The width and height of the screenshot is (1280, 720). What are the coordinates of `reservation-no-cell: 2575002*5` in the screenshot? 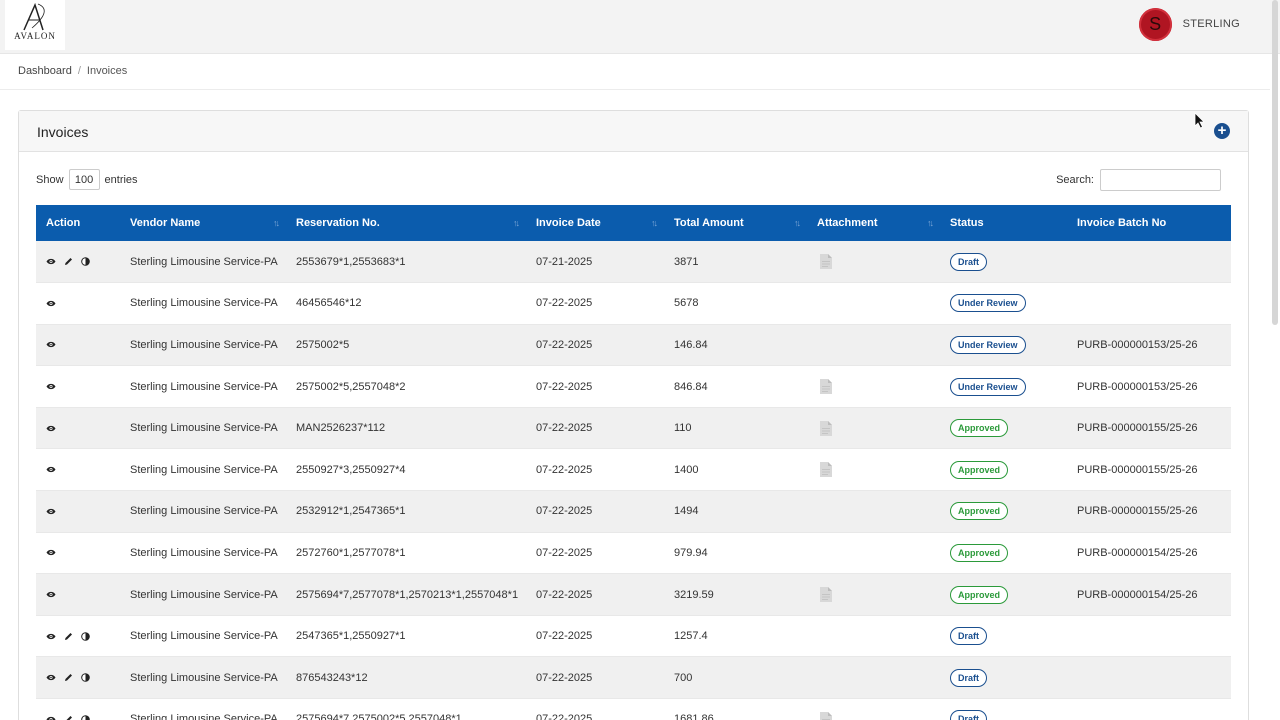 It's located at (323, 344).